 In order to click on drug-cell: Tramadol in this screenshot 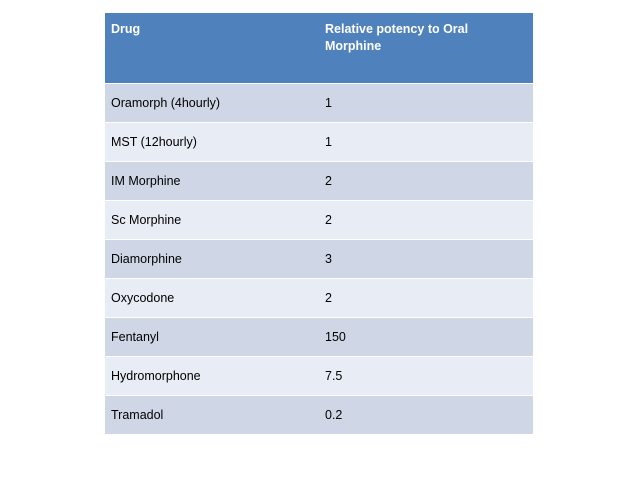, I will do `click(137, 415)`.